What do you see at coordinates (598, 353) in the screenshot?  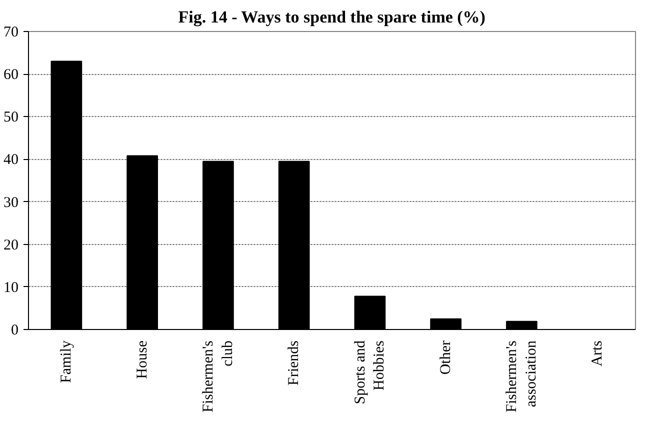 I see `x-tick-label: Arts` at bounding box center [598, 353].